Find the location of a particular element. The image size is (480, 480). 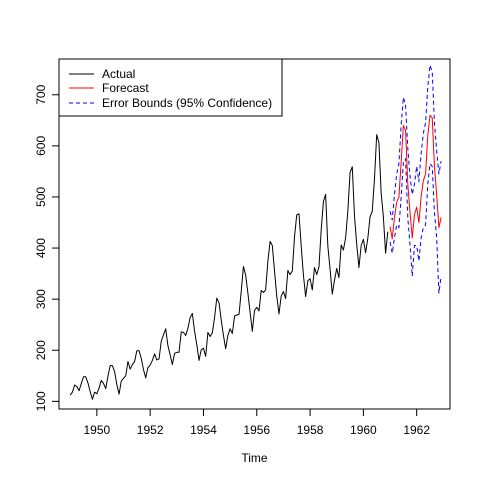

legend-actual-label: Actual is located at coordinates (118, 74).